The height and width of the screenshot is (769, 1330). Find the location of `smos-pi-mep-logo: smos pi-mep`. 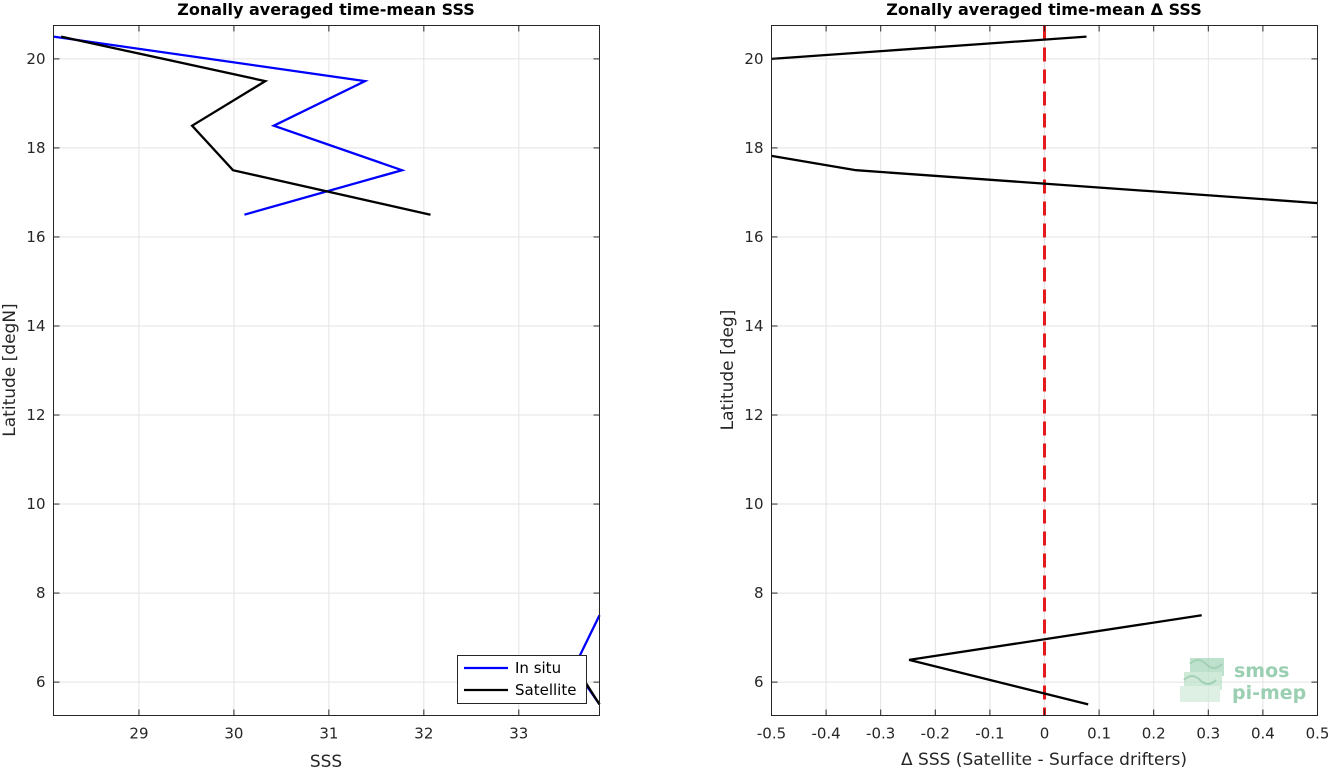

smos-pi-mep-logo: smos pi-mep is located at coordinates (1243, 681).